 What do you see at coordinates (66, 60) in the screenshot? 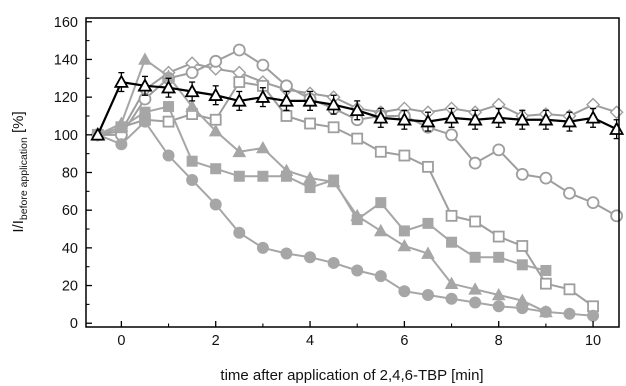
I see `y-tick-label: 140` at bounding box center [66, 60].